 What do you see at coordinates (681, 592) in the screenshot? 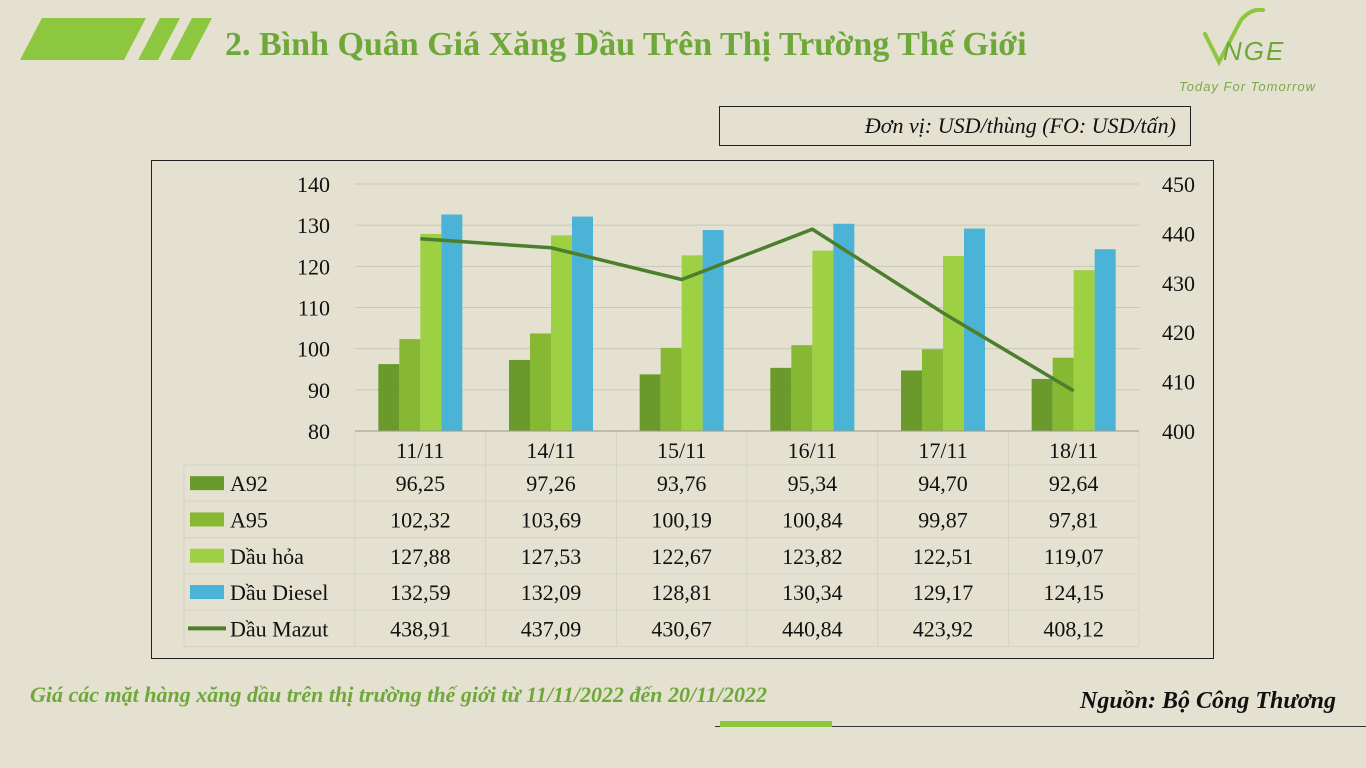
I see `data-label: 128,81` at bounding box center [681, 592].